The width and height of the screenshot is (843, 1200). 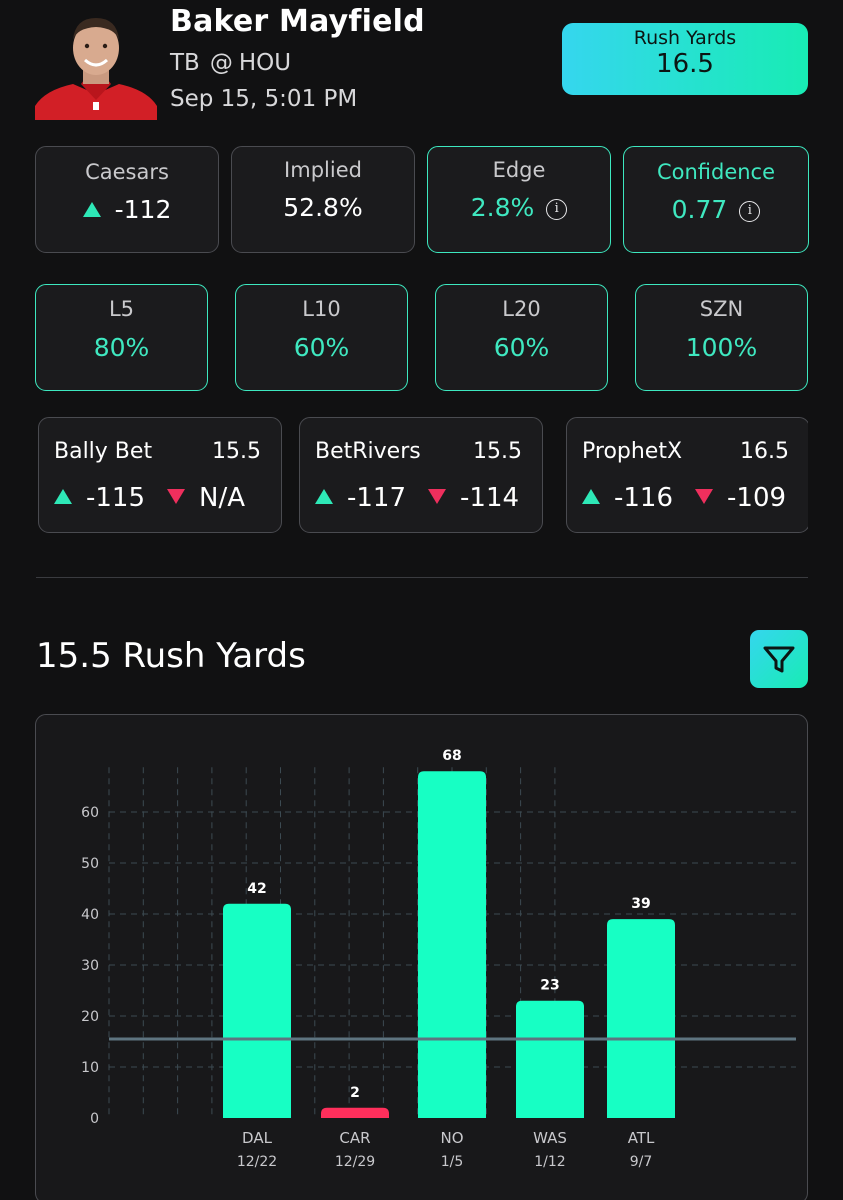 What do you see at coordinates (90, 1017) in the screenshot?
I see `y-tick-label: 20` at bounding box center [90, 1017].